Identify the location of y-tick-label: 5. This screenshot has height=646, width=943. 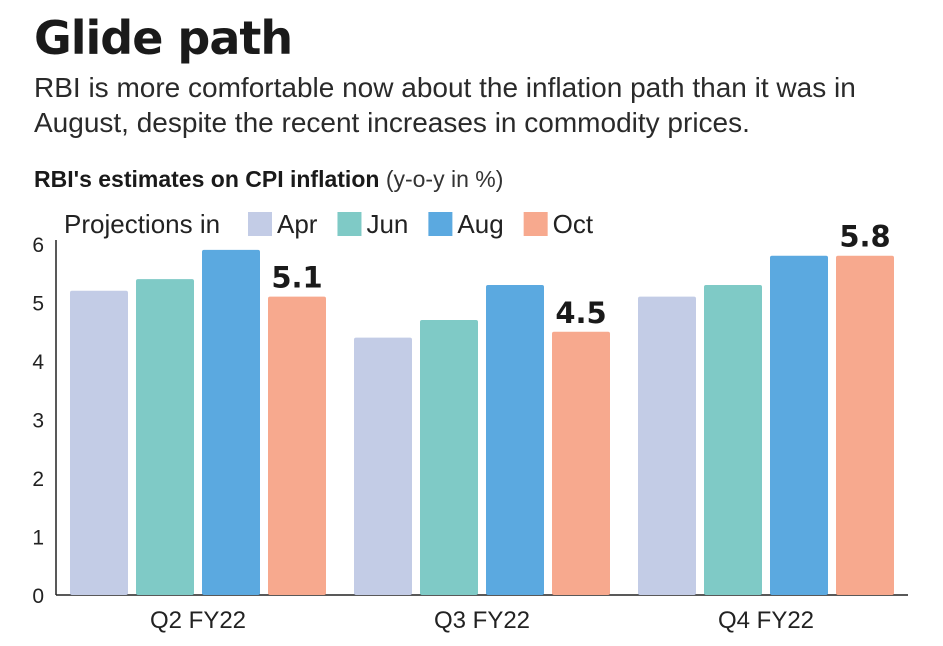
(38, 304).